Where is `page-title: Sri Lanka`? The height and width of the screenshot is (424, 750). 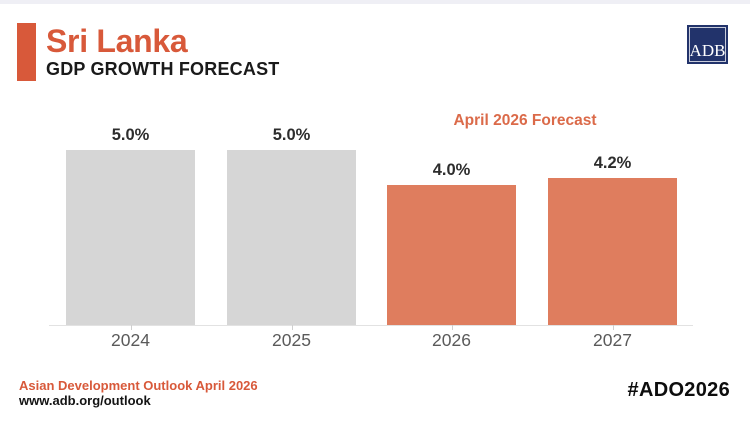 page-title: Sri Lanka is located at coordinates (117, 41).